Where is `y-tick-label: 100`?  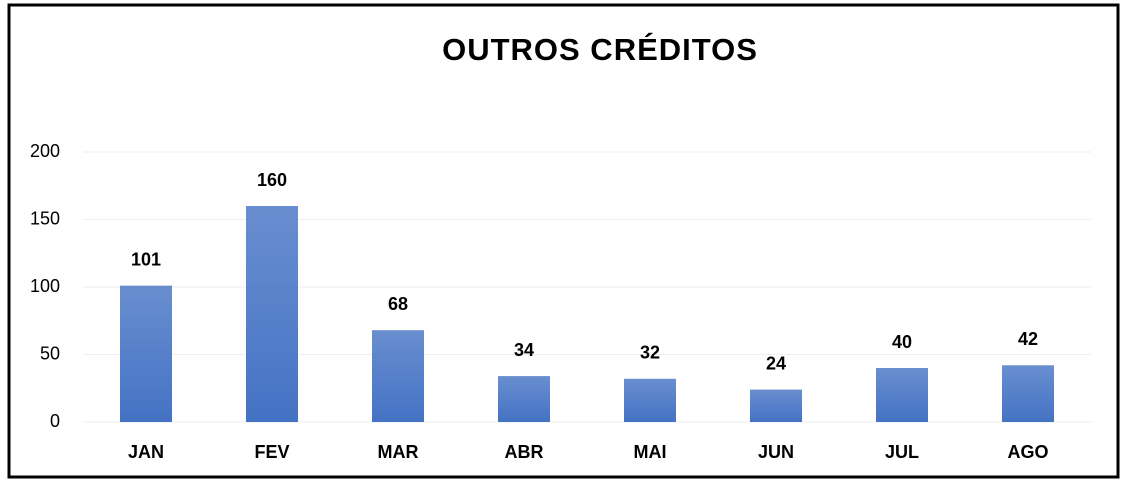
y-tick-label: 100 is located at coordinates (45, 286).